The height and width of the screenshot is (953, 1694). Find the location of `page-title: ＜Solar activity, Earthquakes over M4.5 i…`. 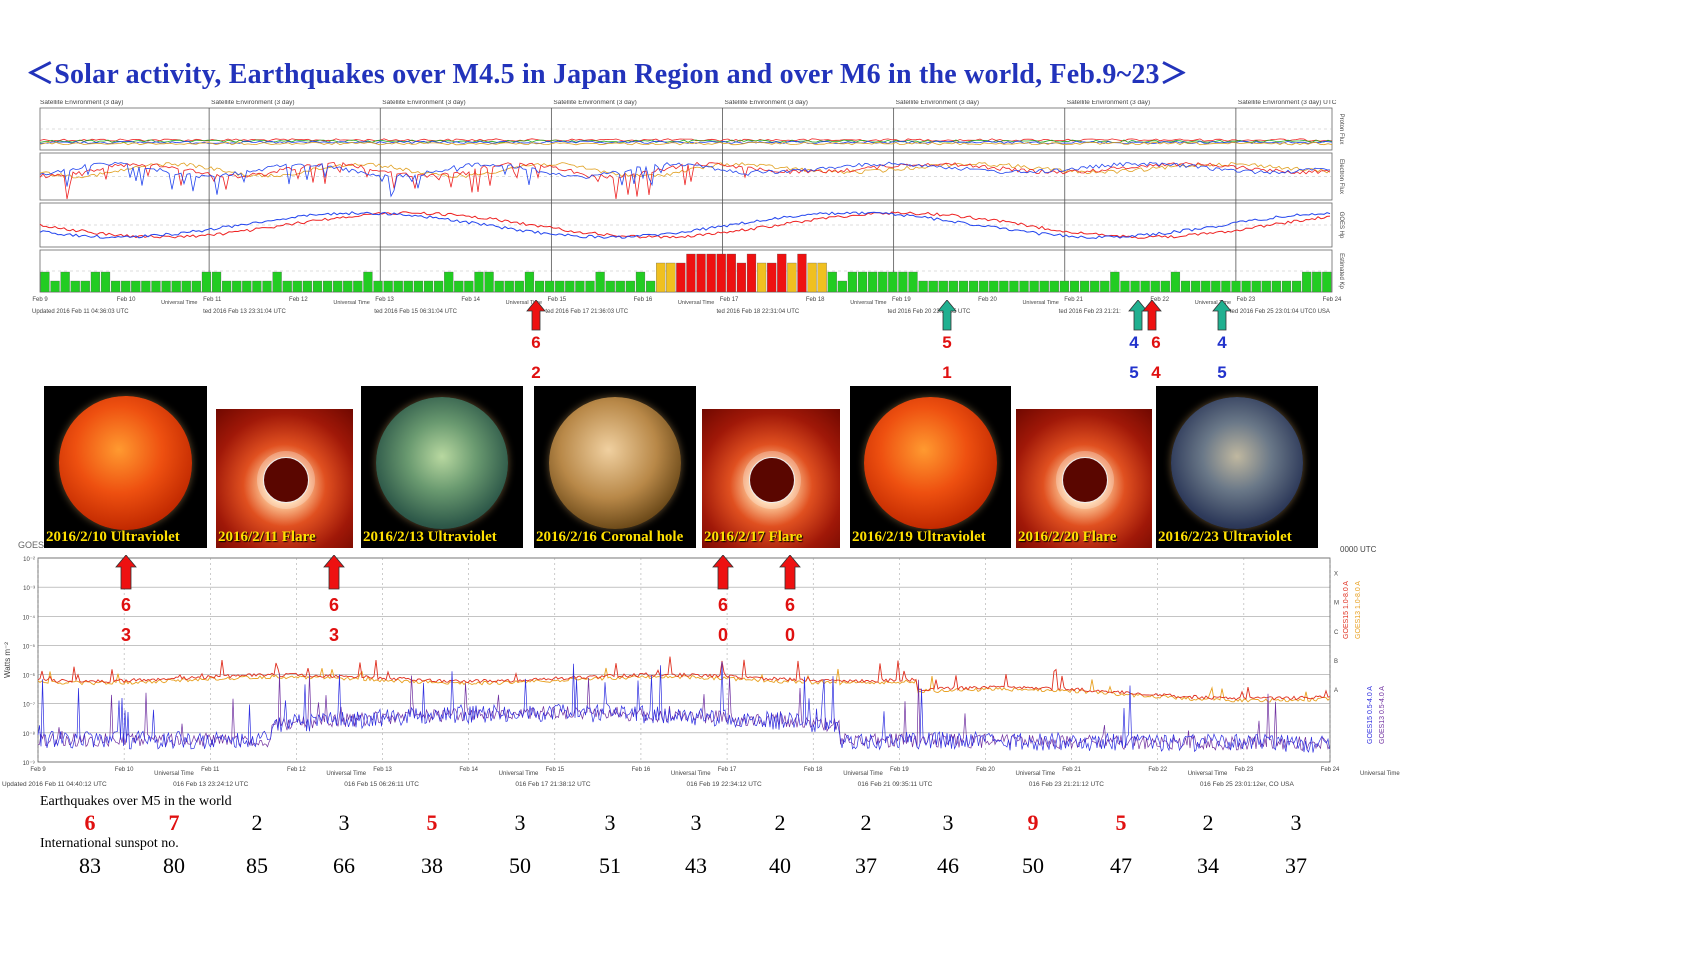

page-title: ＜Solar activity, Earthquakes over M4.5 i… is located at coordinates (607, 74).